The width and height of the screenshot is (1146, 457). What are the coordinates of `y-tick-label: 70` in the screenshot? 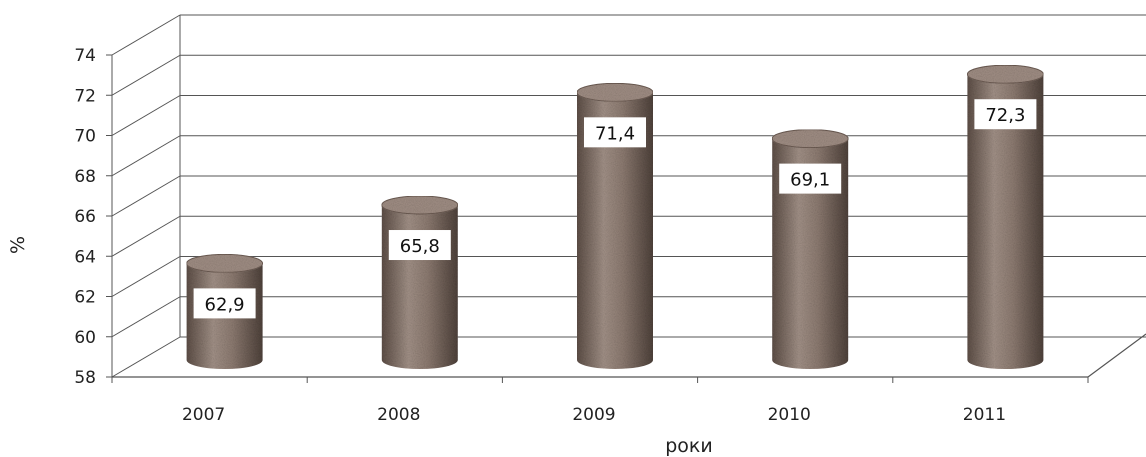 It's located at (85, 137).